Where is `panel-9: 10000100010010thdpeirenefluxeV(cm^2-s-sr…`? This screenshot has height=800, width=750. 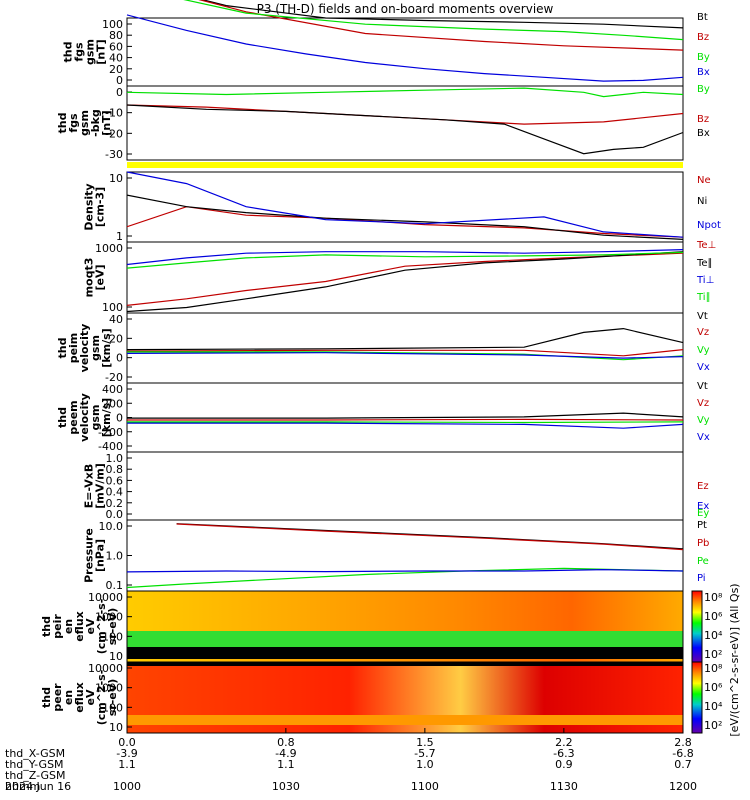
panel-9: 10000100010010thdpeirenefluxeV(cm^2-s-sr… is located at coordinates (362, 626).